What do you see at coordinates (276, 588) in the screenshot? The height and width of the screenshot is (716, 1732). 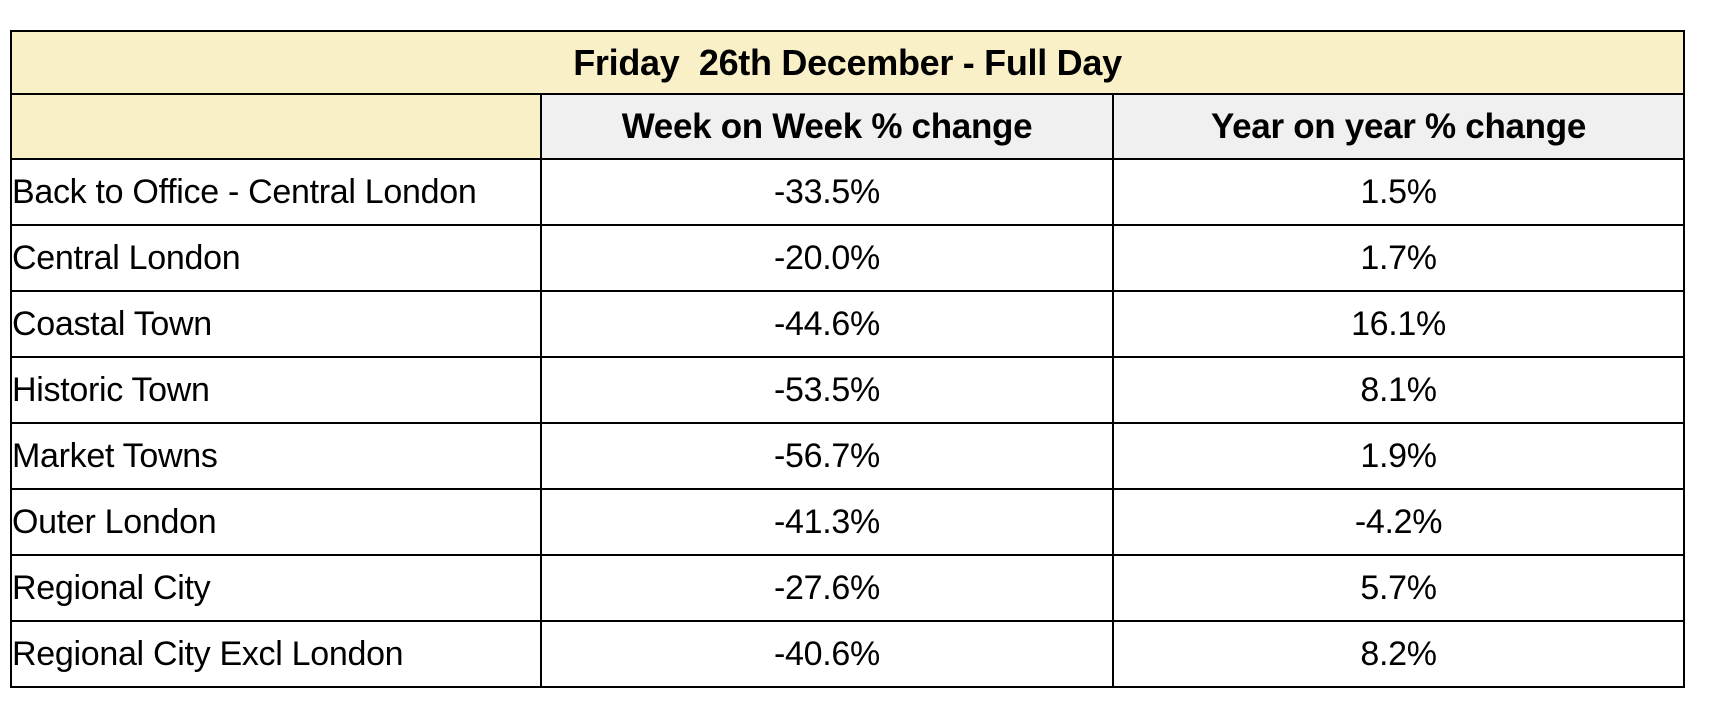 I see `row-label: Regional City` at bounding box center [276, 588].